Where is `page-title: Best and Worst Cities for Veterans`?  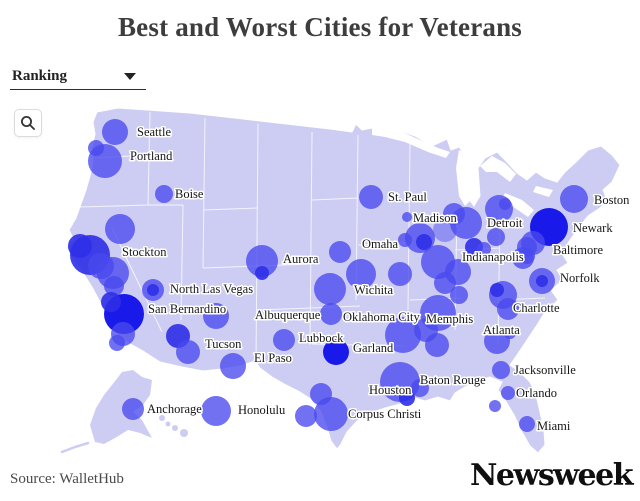 page-title: Best and Worst Cities for Veterans is located at coordinates (320, 27).